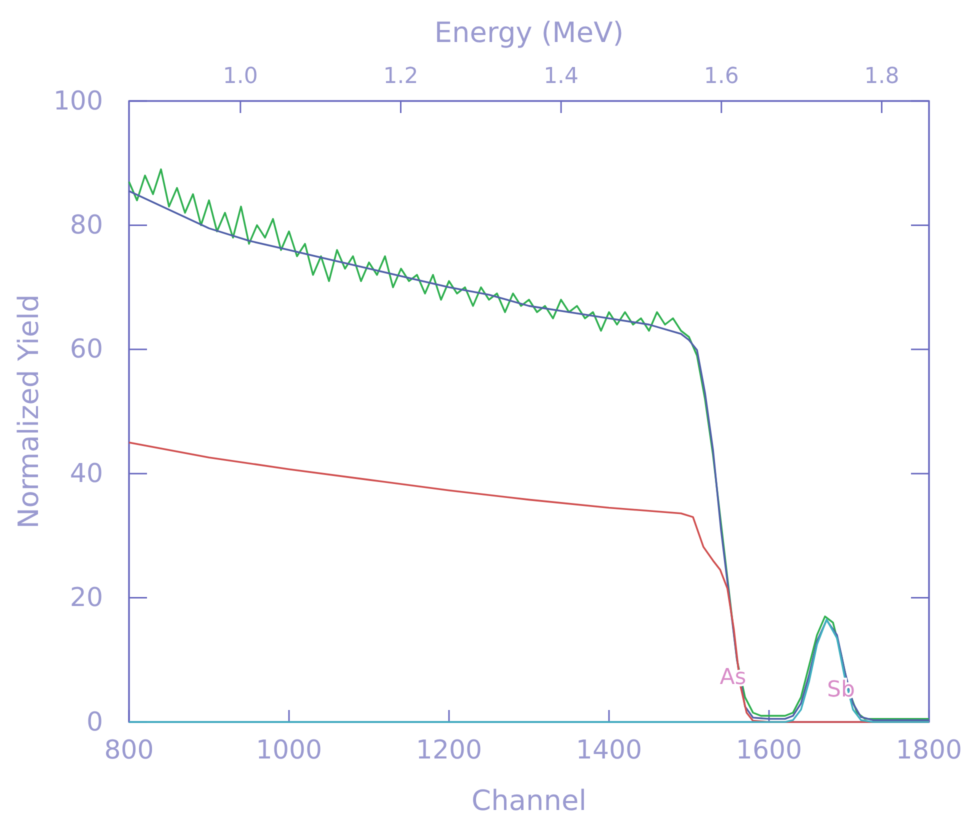 This screenshot has width=970, height=821. What do you see at coordinates (240, 76) in the screenshot?
I see `x2-tick-label: 1.0` at bounding box center [240, 76].